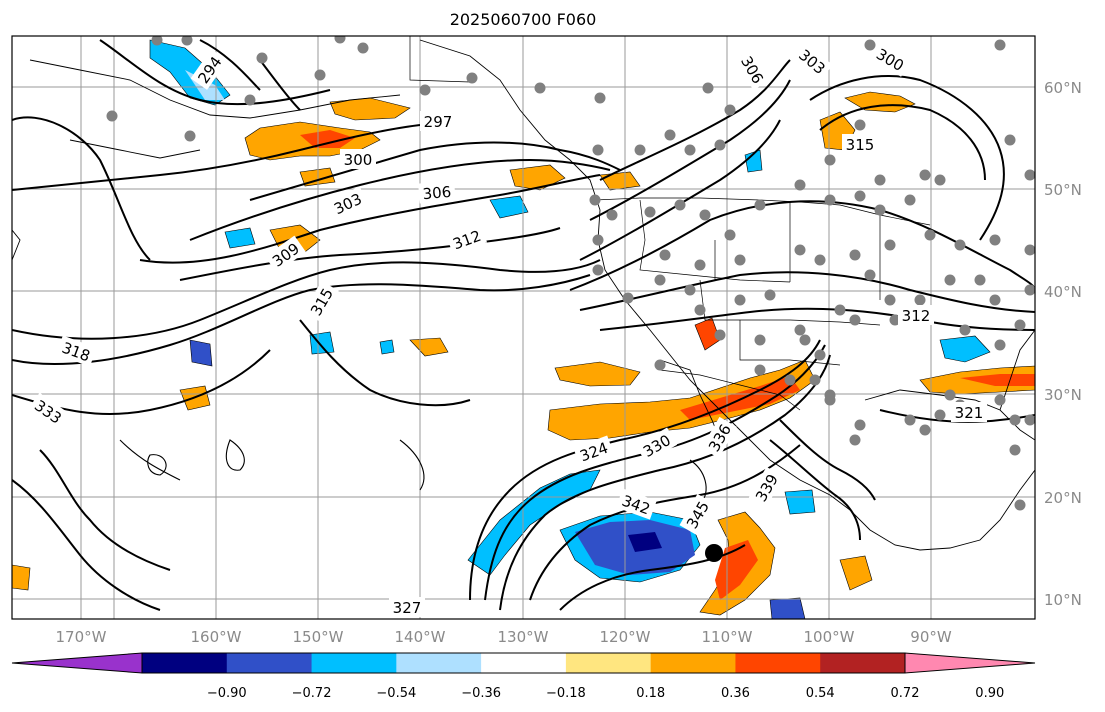 The height and width of the screenshot is (712, 1105). I want to click on latitude-label: 10°N, so click(1063, 600).